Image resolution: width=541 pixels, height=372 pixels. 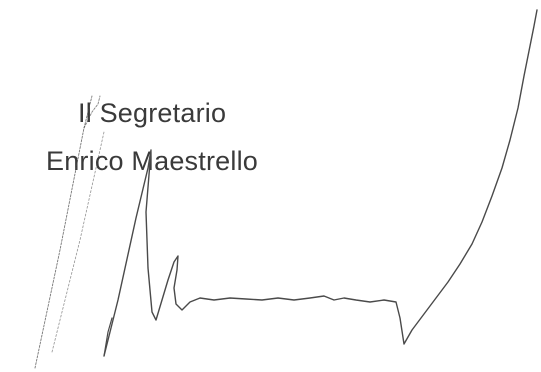 What do you see at coordinates (152, 113) in the screenshot?
I see `signatory-role: Il Segretario` at bounding box center [152, 113].